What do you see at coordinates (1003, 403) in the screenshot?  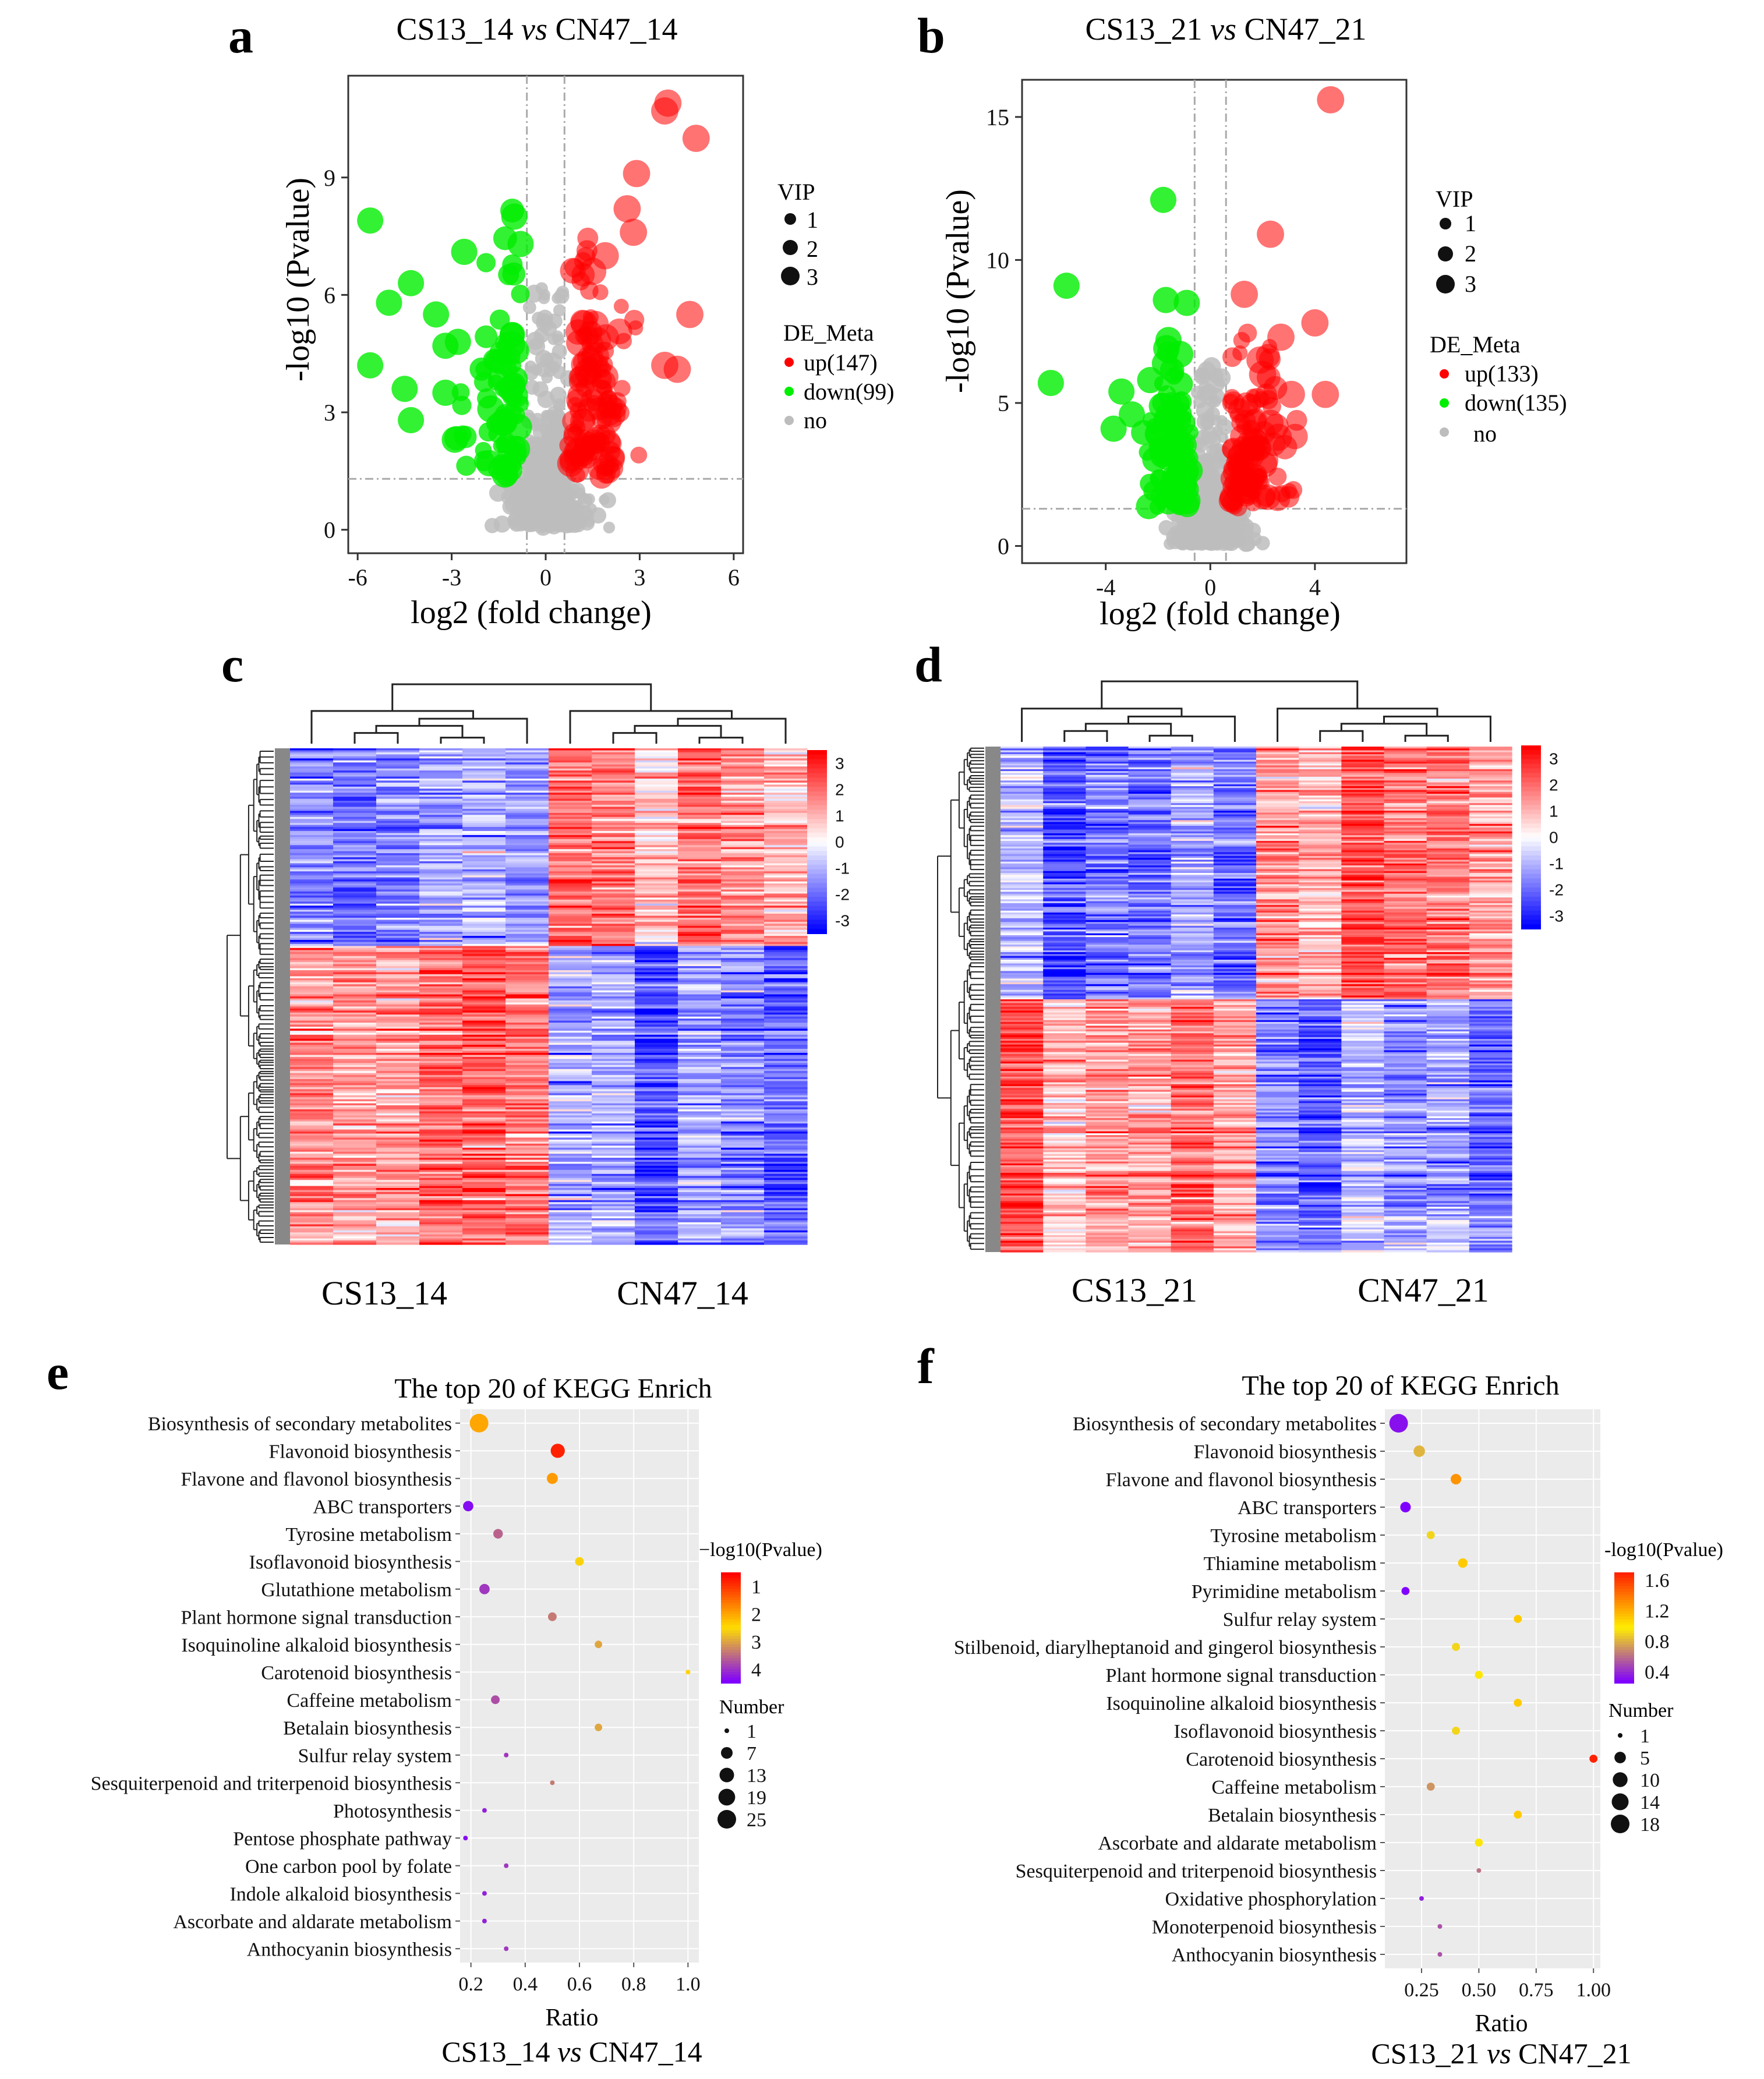 I see `volcano-b-ytick-label: 5` at bounding box center [1003, 403].